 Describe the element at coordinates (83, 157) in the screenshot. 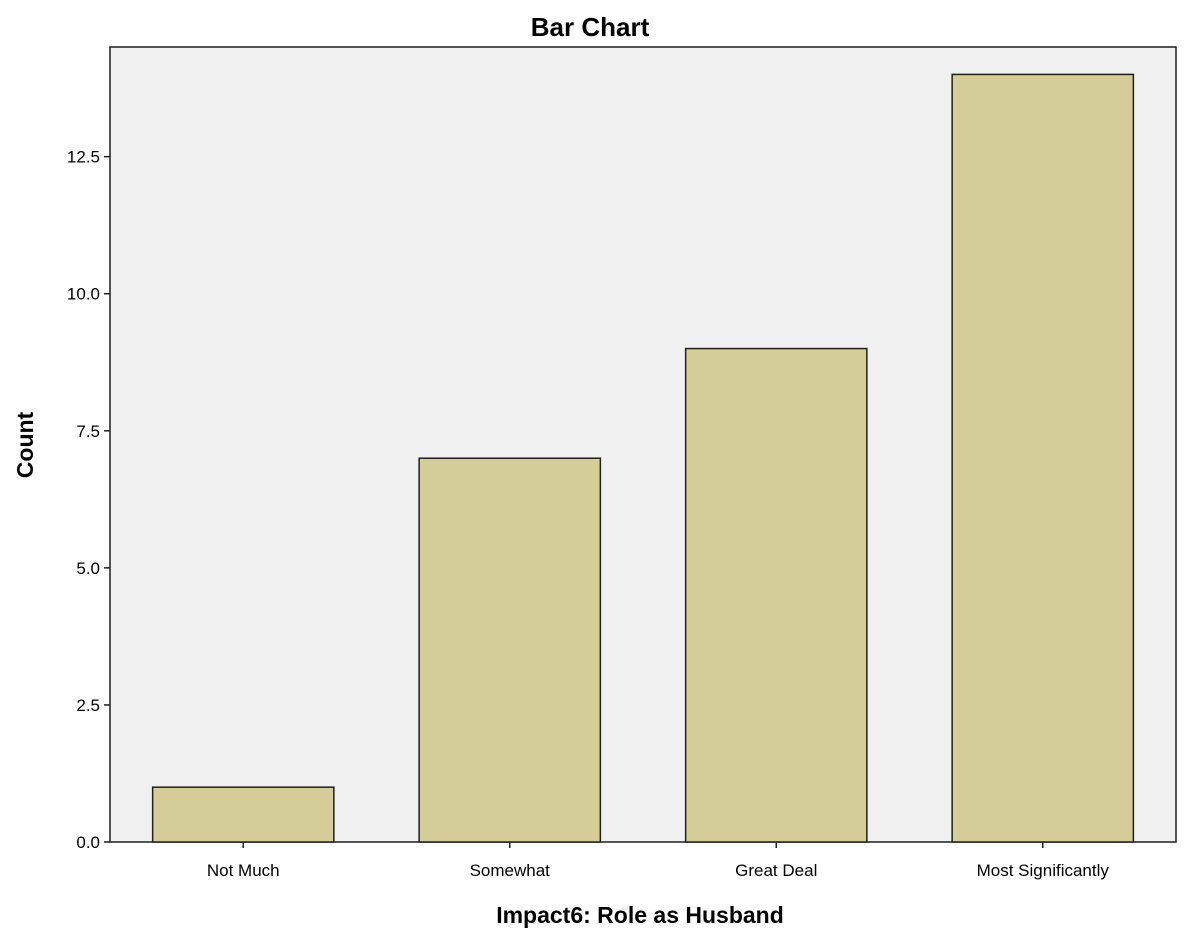

I see `y-tick-label: 12.5` at that location.